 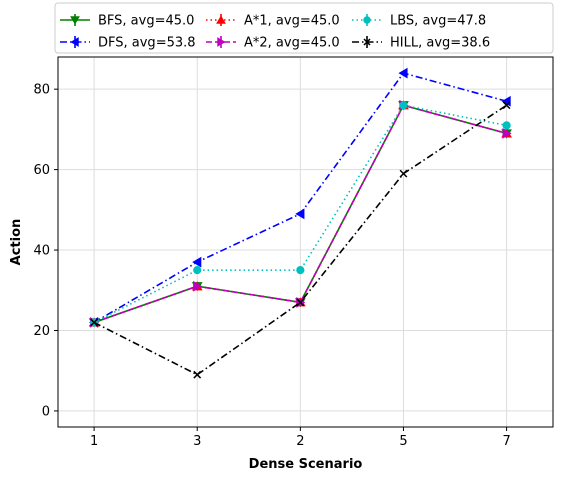 I want to click on x-tick-label: 7, so click(x=506, y=441).